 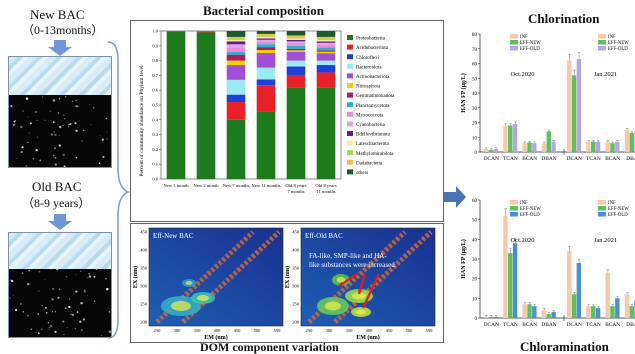 What do you see at coordinates (371, 125) in the screenshot?
I see `legend-label: Cyanobacteria` at bounding box center [371, 125].